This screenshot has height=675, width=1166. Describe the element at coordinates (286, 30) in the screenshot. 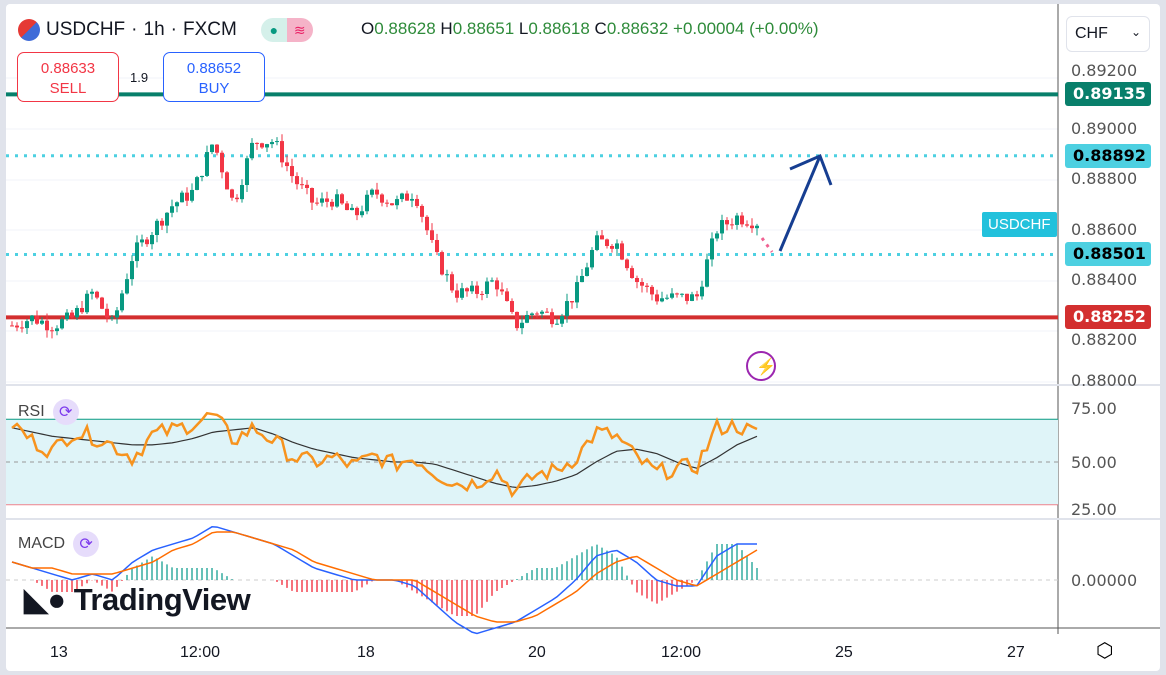

I see `status-pill: ● ≋` at that location.